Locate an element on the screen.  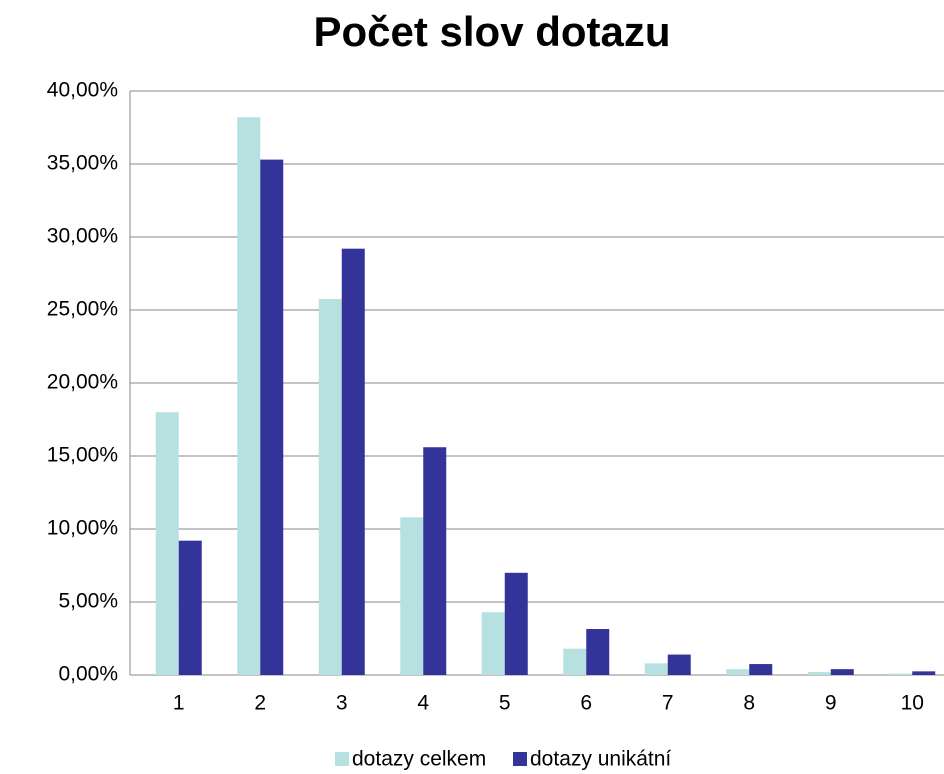
legend-label: dotazy unikátní is located at coordinates (600, 759).